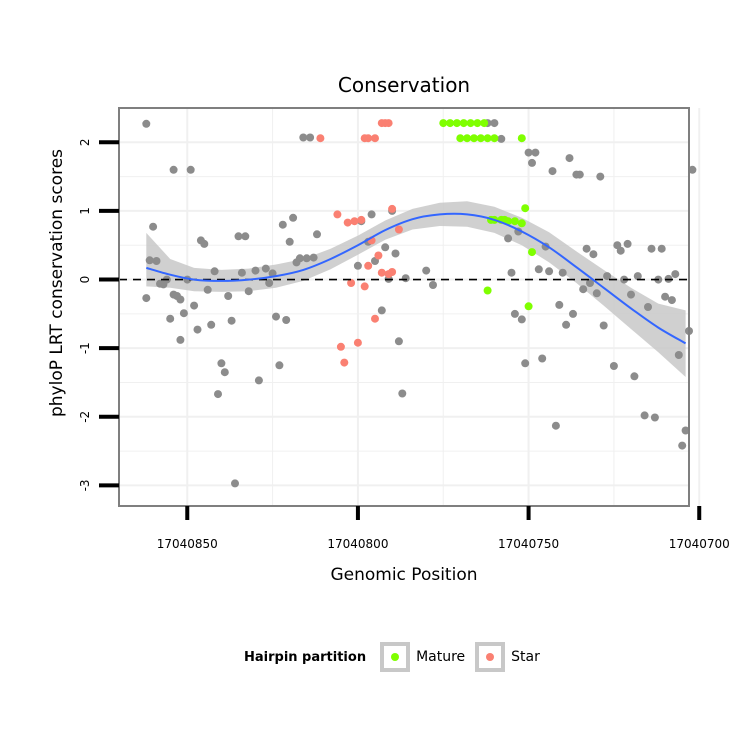 This screenshot has width=750, height=750. What do you see at coordinates (305, 657) in the screenshot?
I see `legend-title: Hairpin partition` at bounding box center [305, 657].